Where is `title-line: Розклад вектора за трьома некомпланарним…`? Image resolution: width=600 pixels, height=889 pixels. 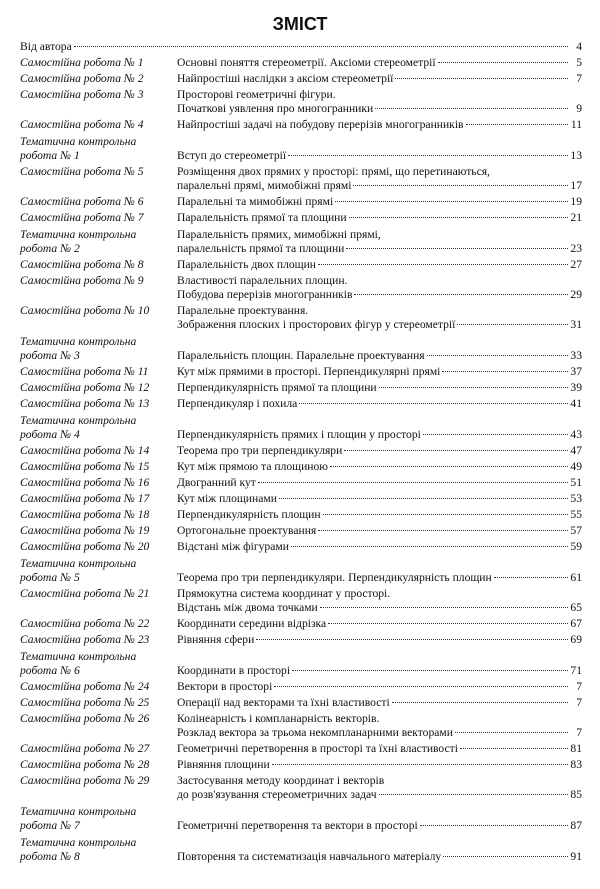 title-line: Розклад вектора за трьома некомпланарним… is located at coordinates (315, 732).